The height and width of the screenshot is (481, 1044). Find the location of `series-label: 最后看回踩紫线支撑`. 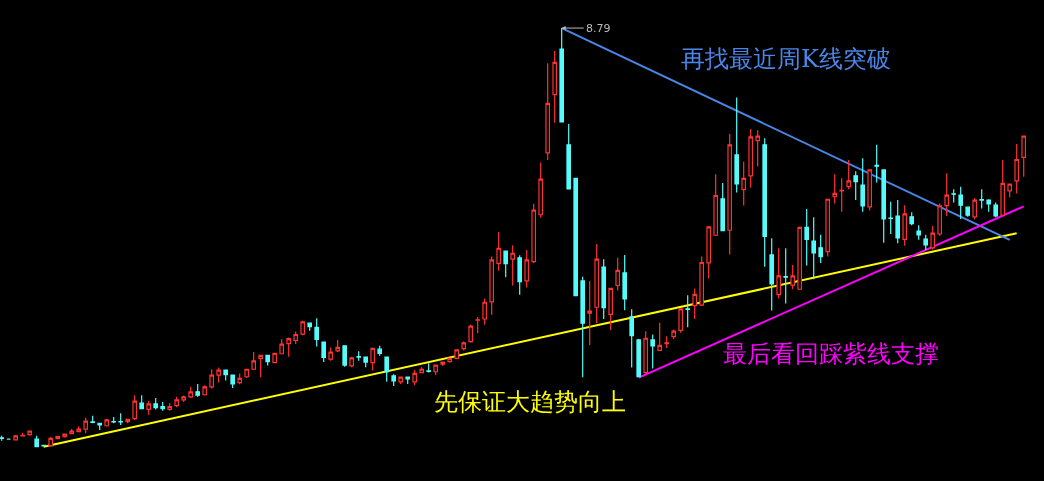

series-label: 最后看回踩紫线支撑 is located at coordinates (831, 354).